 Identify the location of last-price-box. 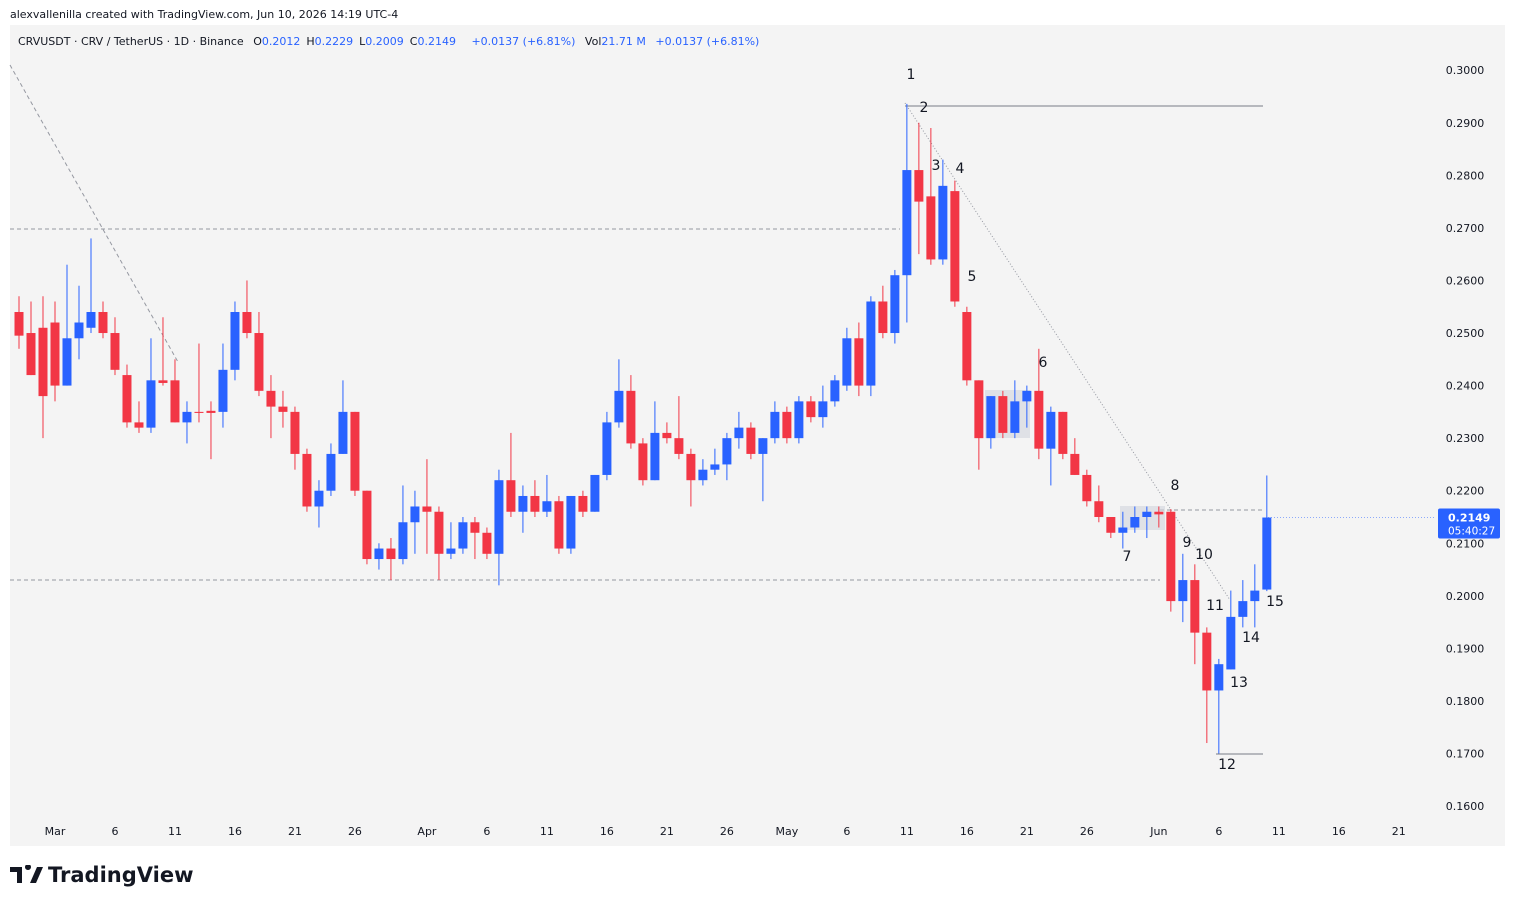
(1469, 523).